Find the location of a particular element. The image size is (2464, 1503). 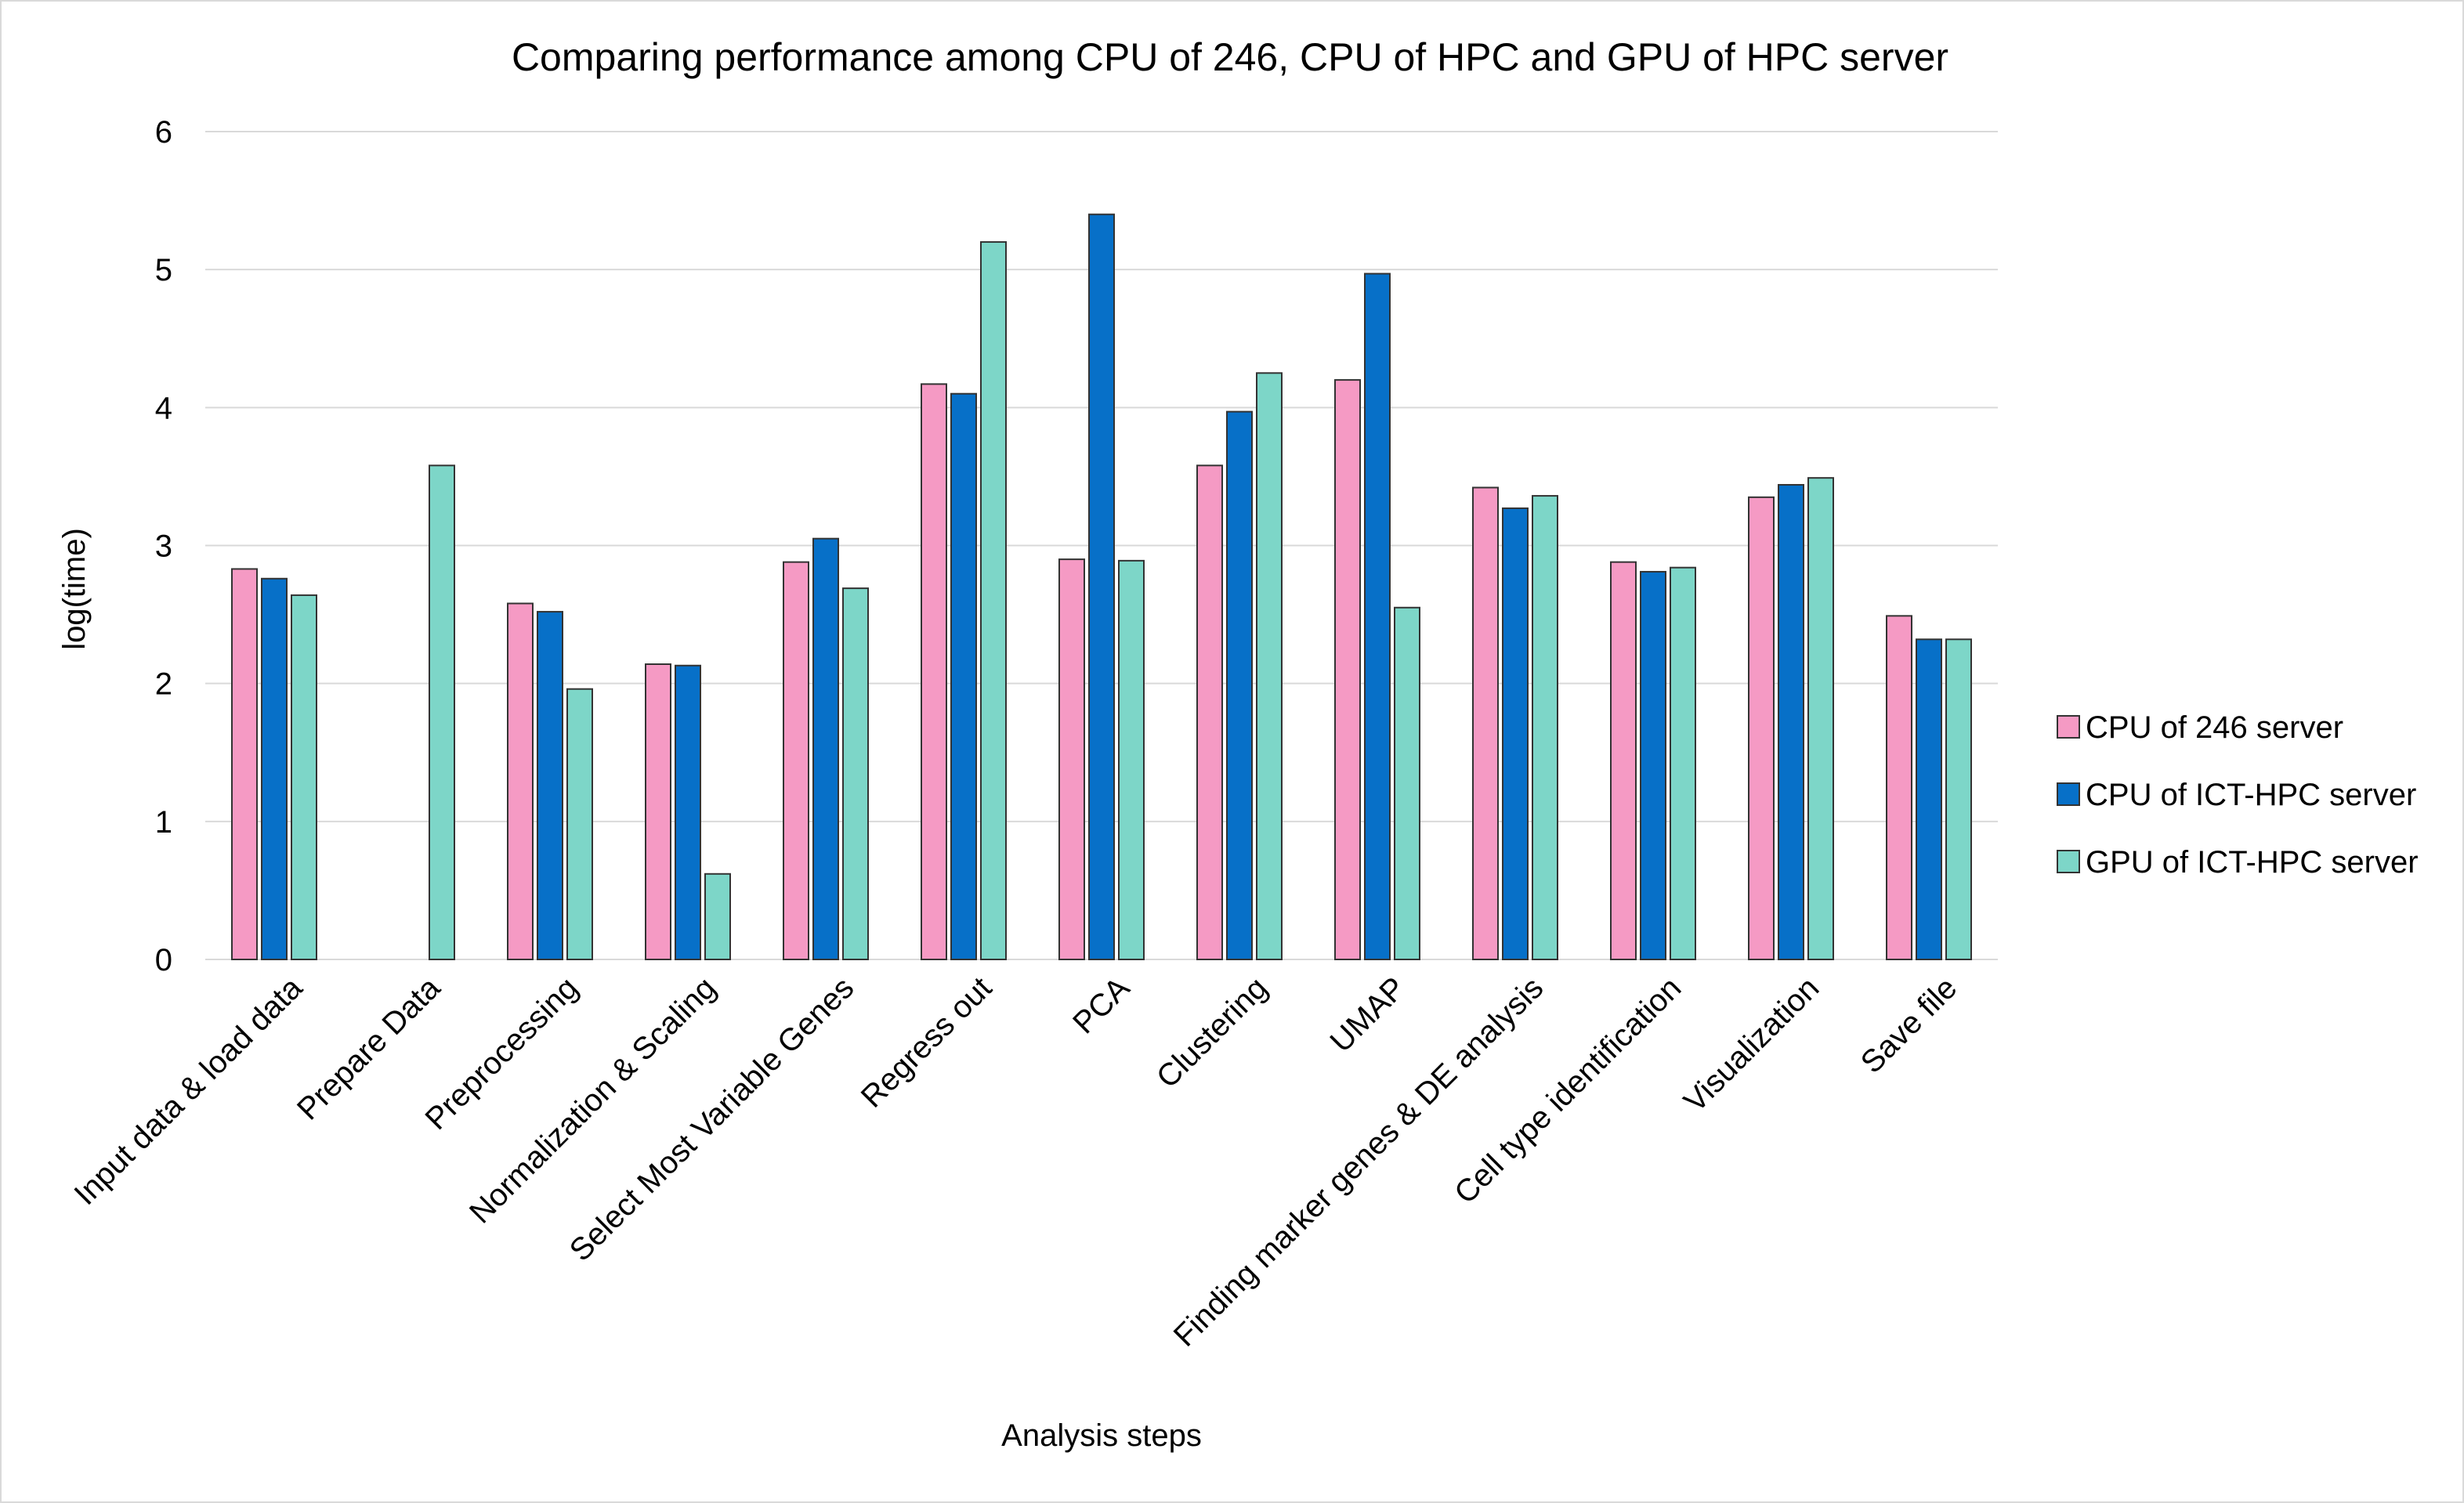

y-tick-labels: 0 1 2 3 4 5 6 is located at coordinates (163, 546).